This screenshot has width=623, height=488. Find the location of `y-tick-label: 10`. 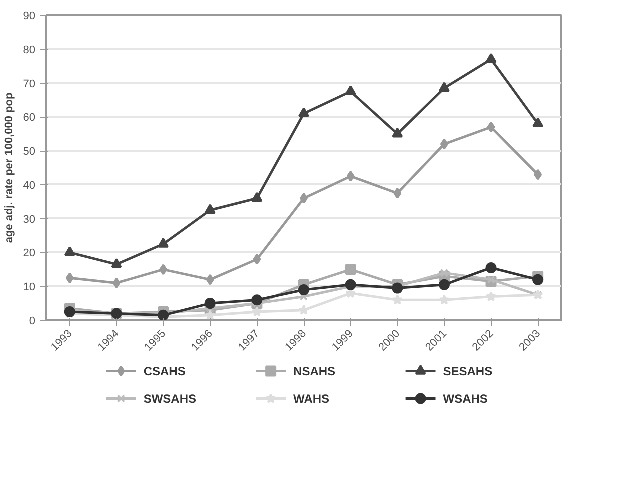

y-tick-label: 10 is located at coordinates (29, 288).